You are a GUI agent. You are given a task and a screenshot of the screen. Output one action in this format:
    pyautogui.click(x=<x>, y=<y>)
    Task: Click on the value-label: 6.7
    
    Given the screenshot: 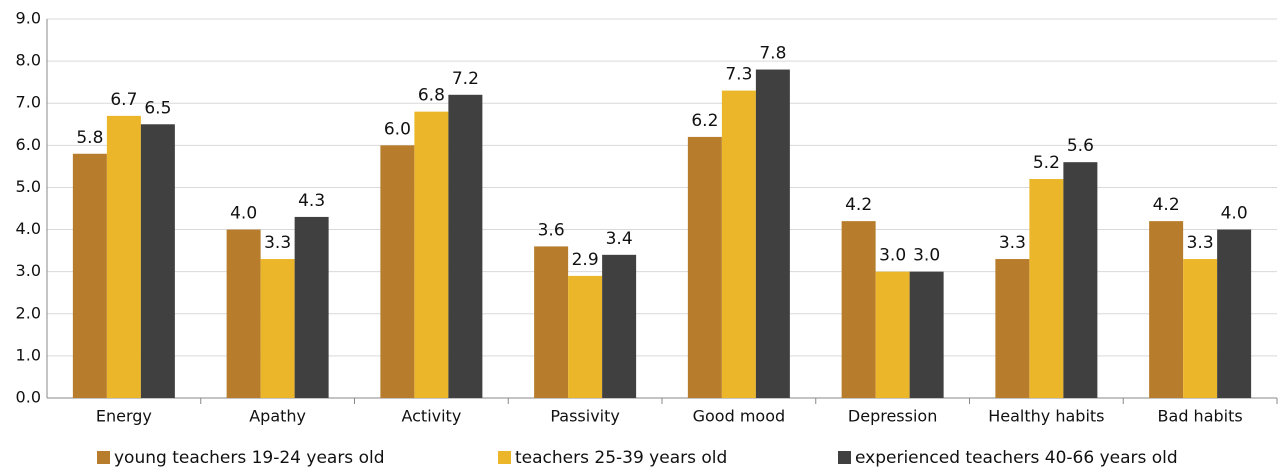 What is the action you would take?
    pyautogui.click(x=123, y=100)
    